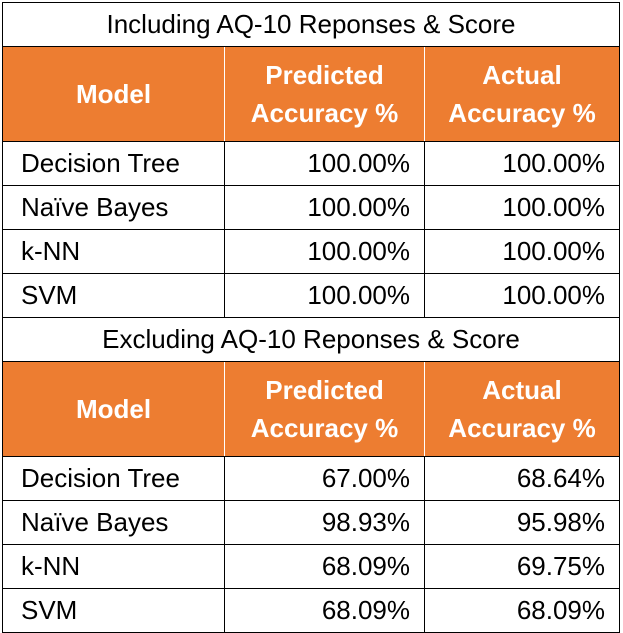 Image resolution: width=623 pixels, height=633 pixels. I want to click on section-title-row: Including AQ-10 Reponses & Score, so click(311, 24).